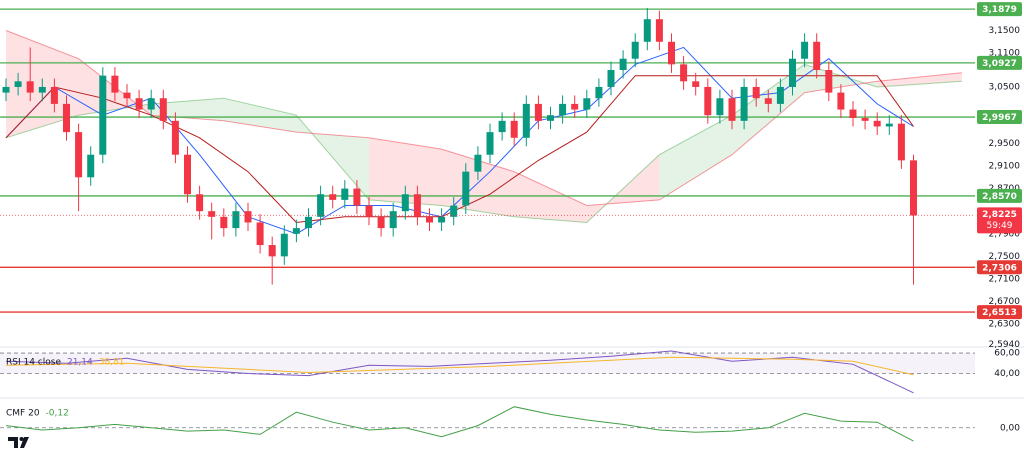  I want to click on level-tag-label: 2,9967, so click(999, 118).